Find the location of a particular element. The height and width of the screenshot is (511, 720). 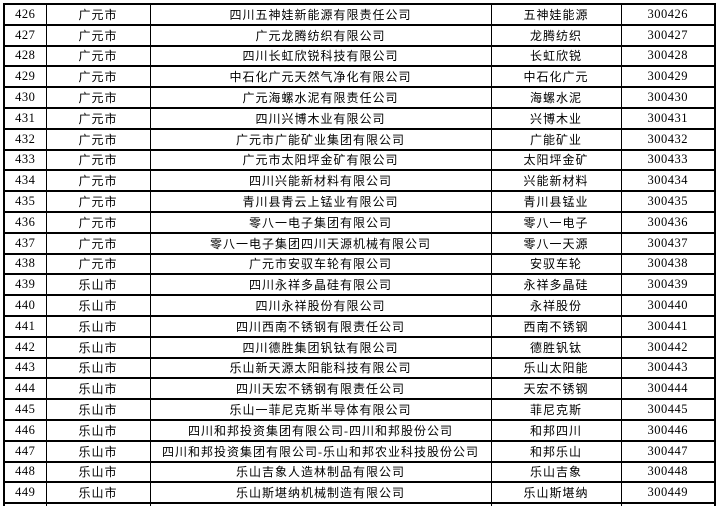

row-number-cell: 440 is located at coordinates (25, 305).